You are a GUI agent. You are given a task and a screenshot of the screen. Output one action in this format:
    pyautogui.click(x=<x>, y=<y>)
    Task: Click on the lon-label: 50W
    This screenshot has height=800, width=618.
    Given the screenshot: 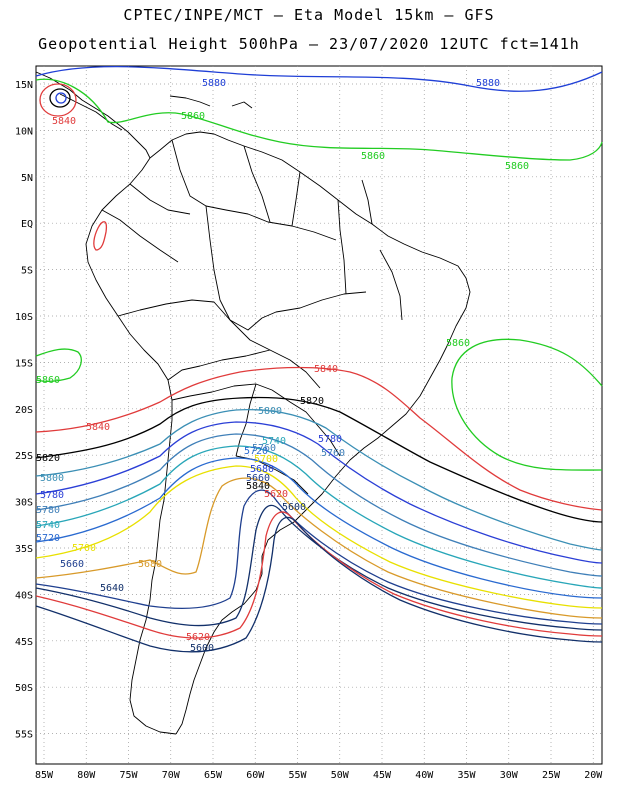 What is the action you would take?
    pyautogui.click(x=340, y=775)
    